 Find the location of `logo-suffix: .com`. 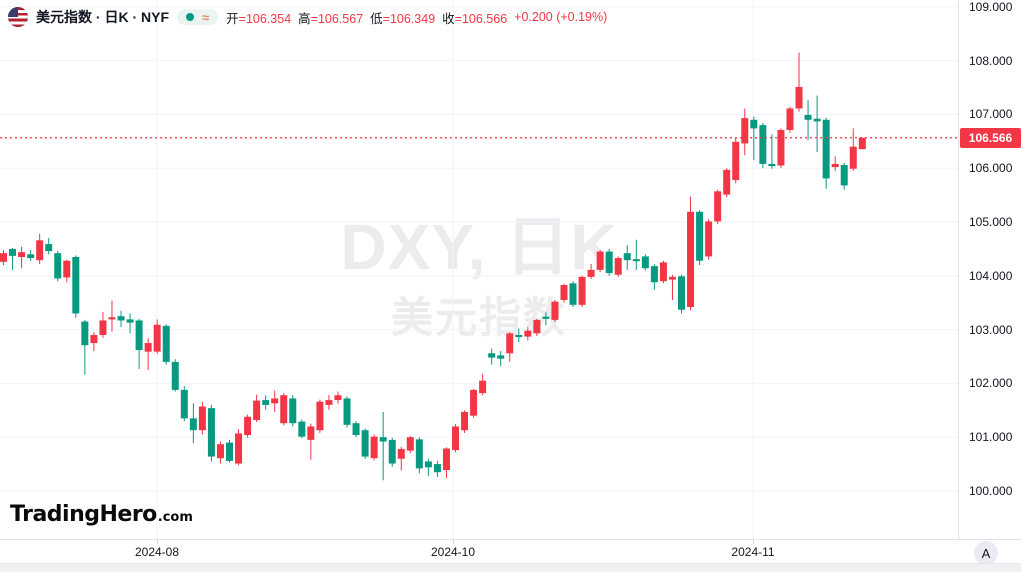

logo-suffix: .com is located at coordinates (175, 517).